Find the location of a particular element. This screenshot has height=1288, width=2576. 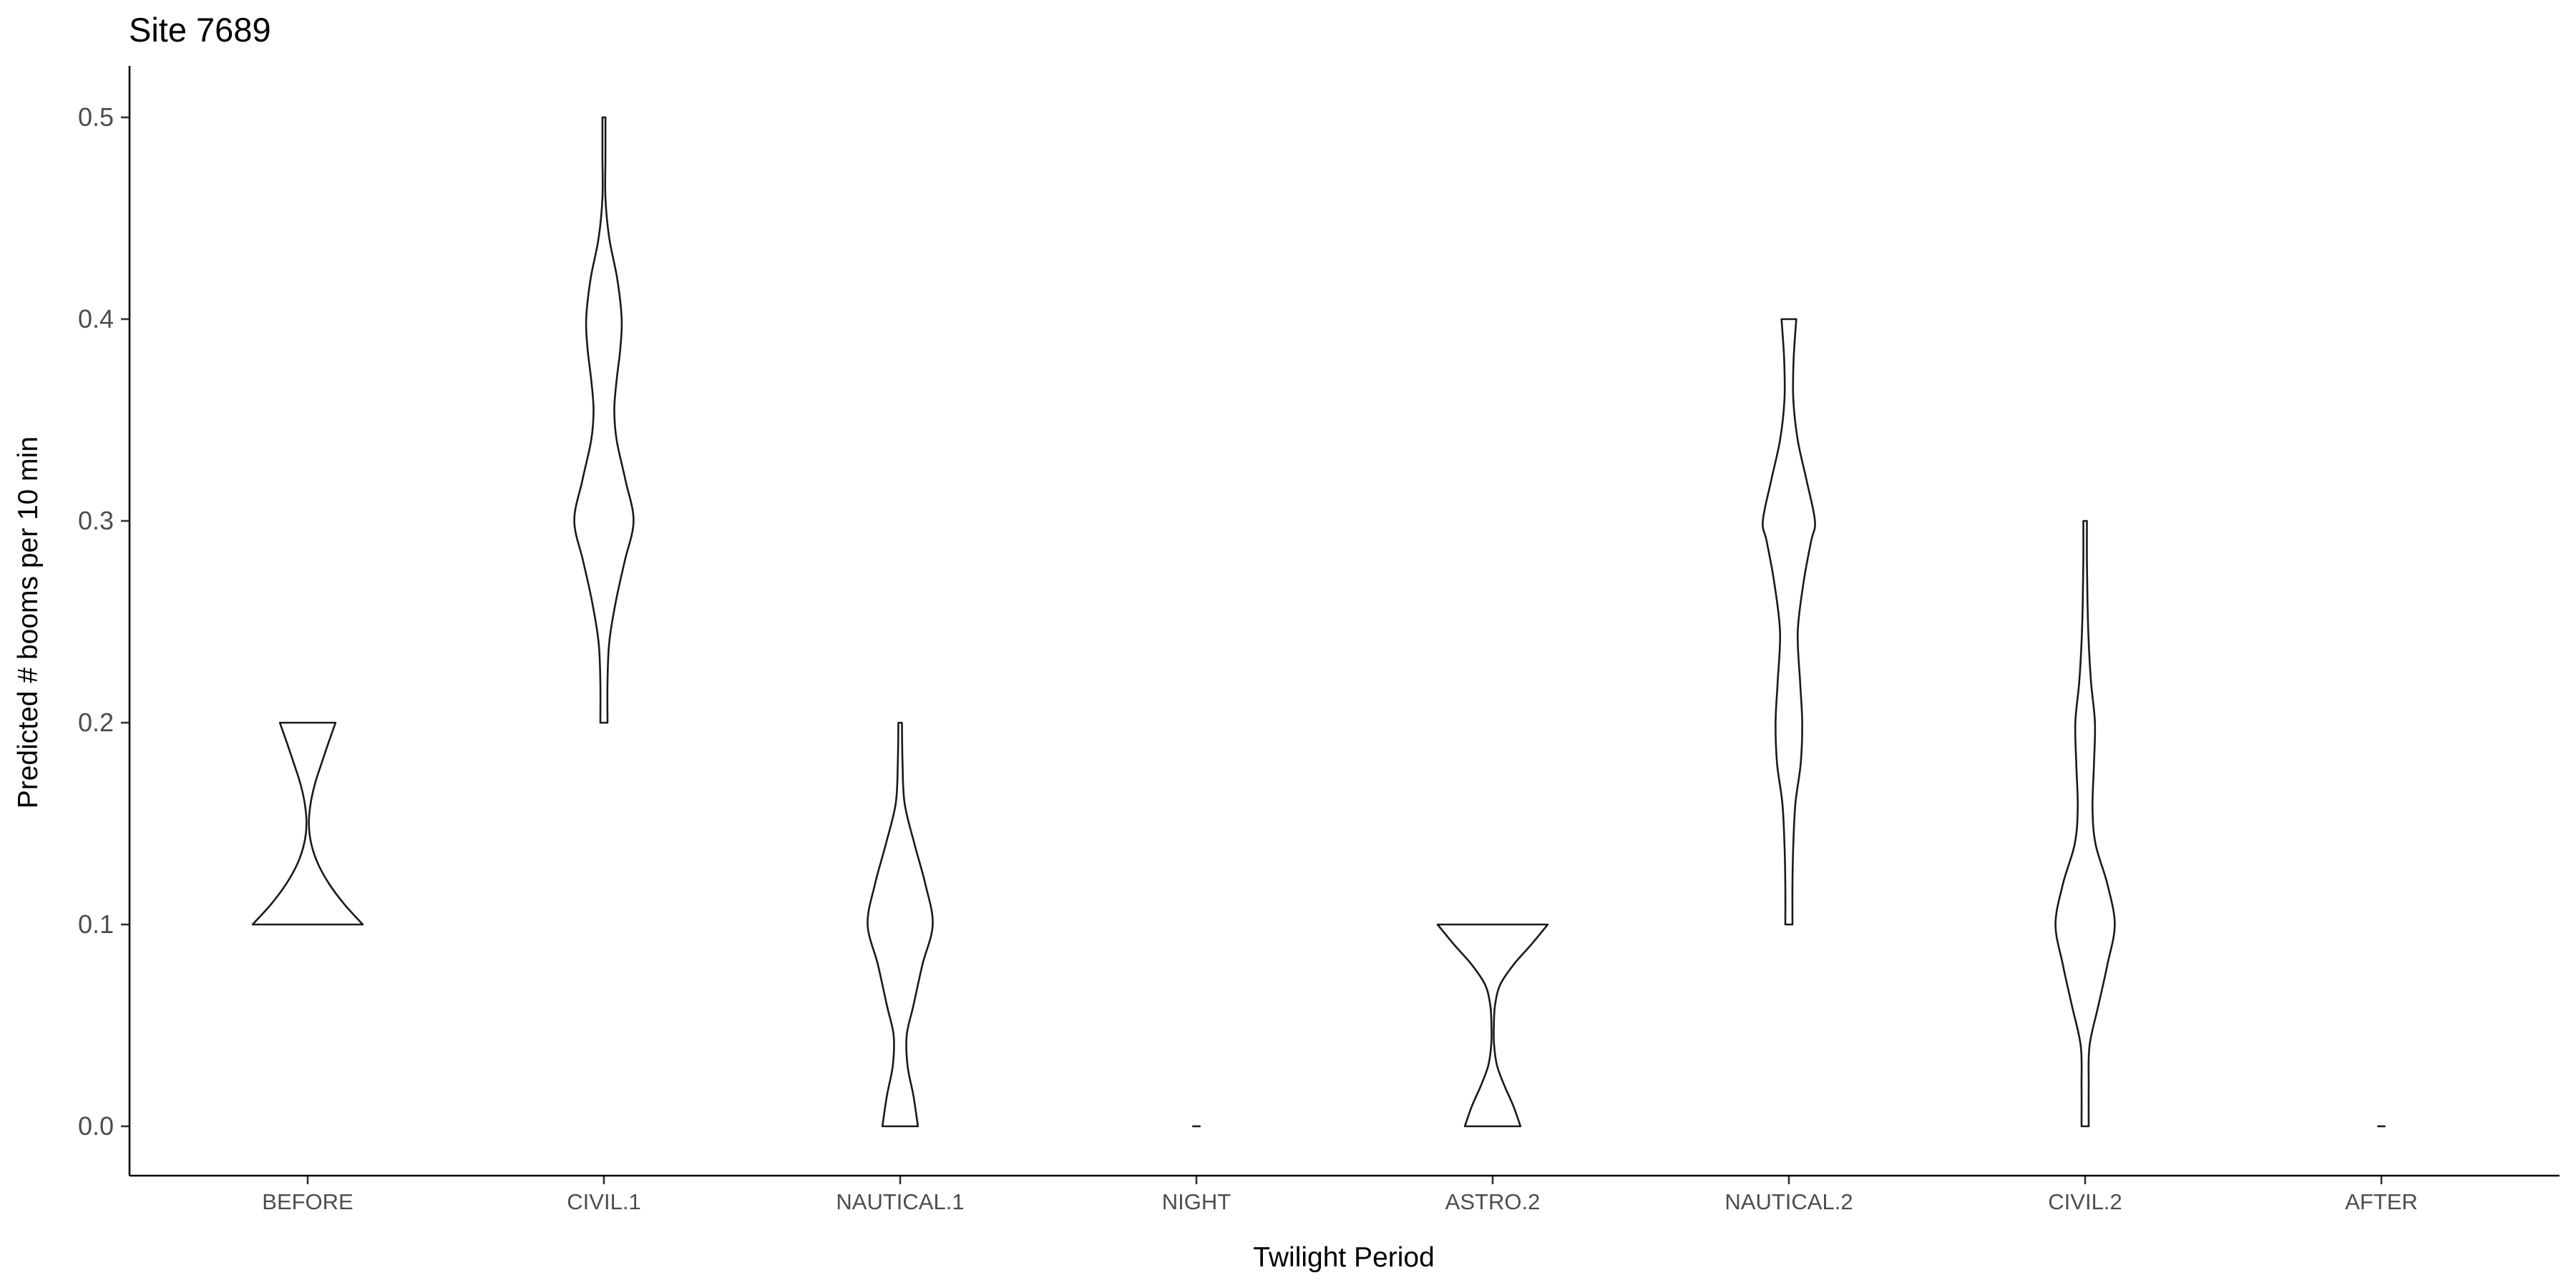

x-tick-label: BEFORE is located at coordinates (307, 1201).